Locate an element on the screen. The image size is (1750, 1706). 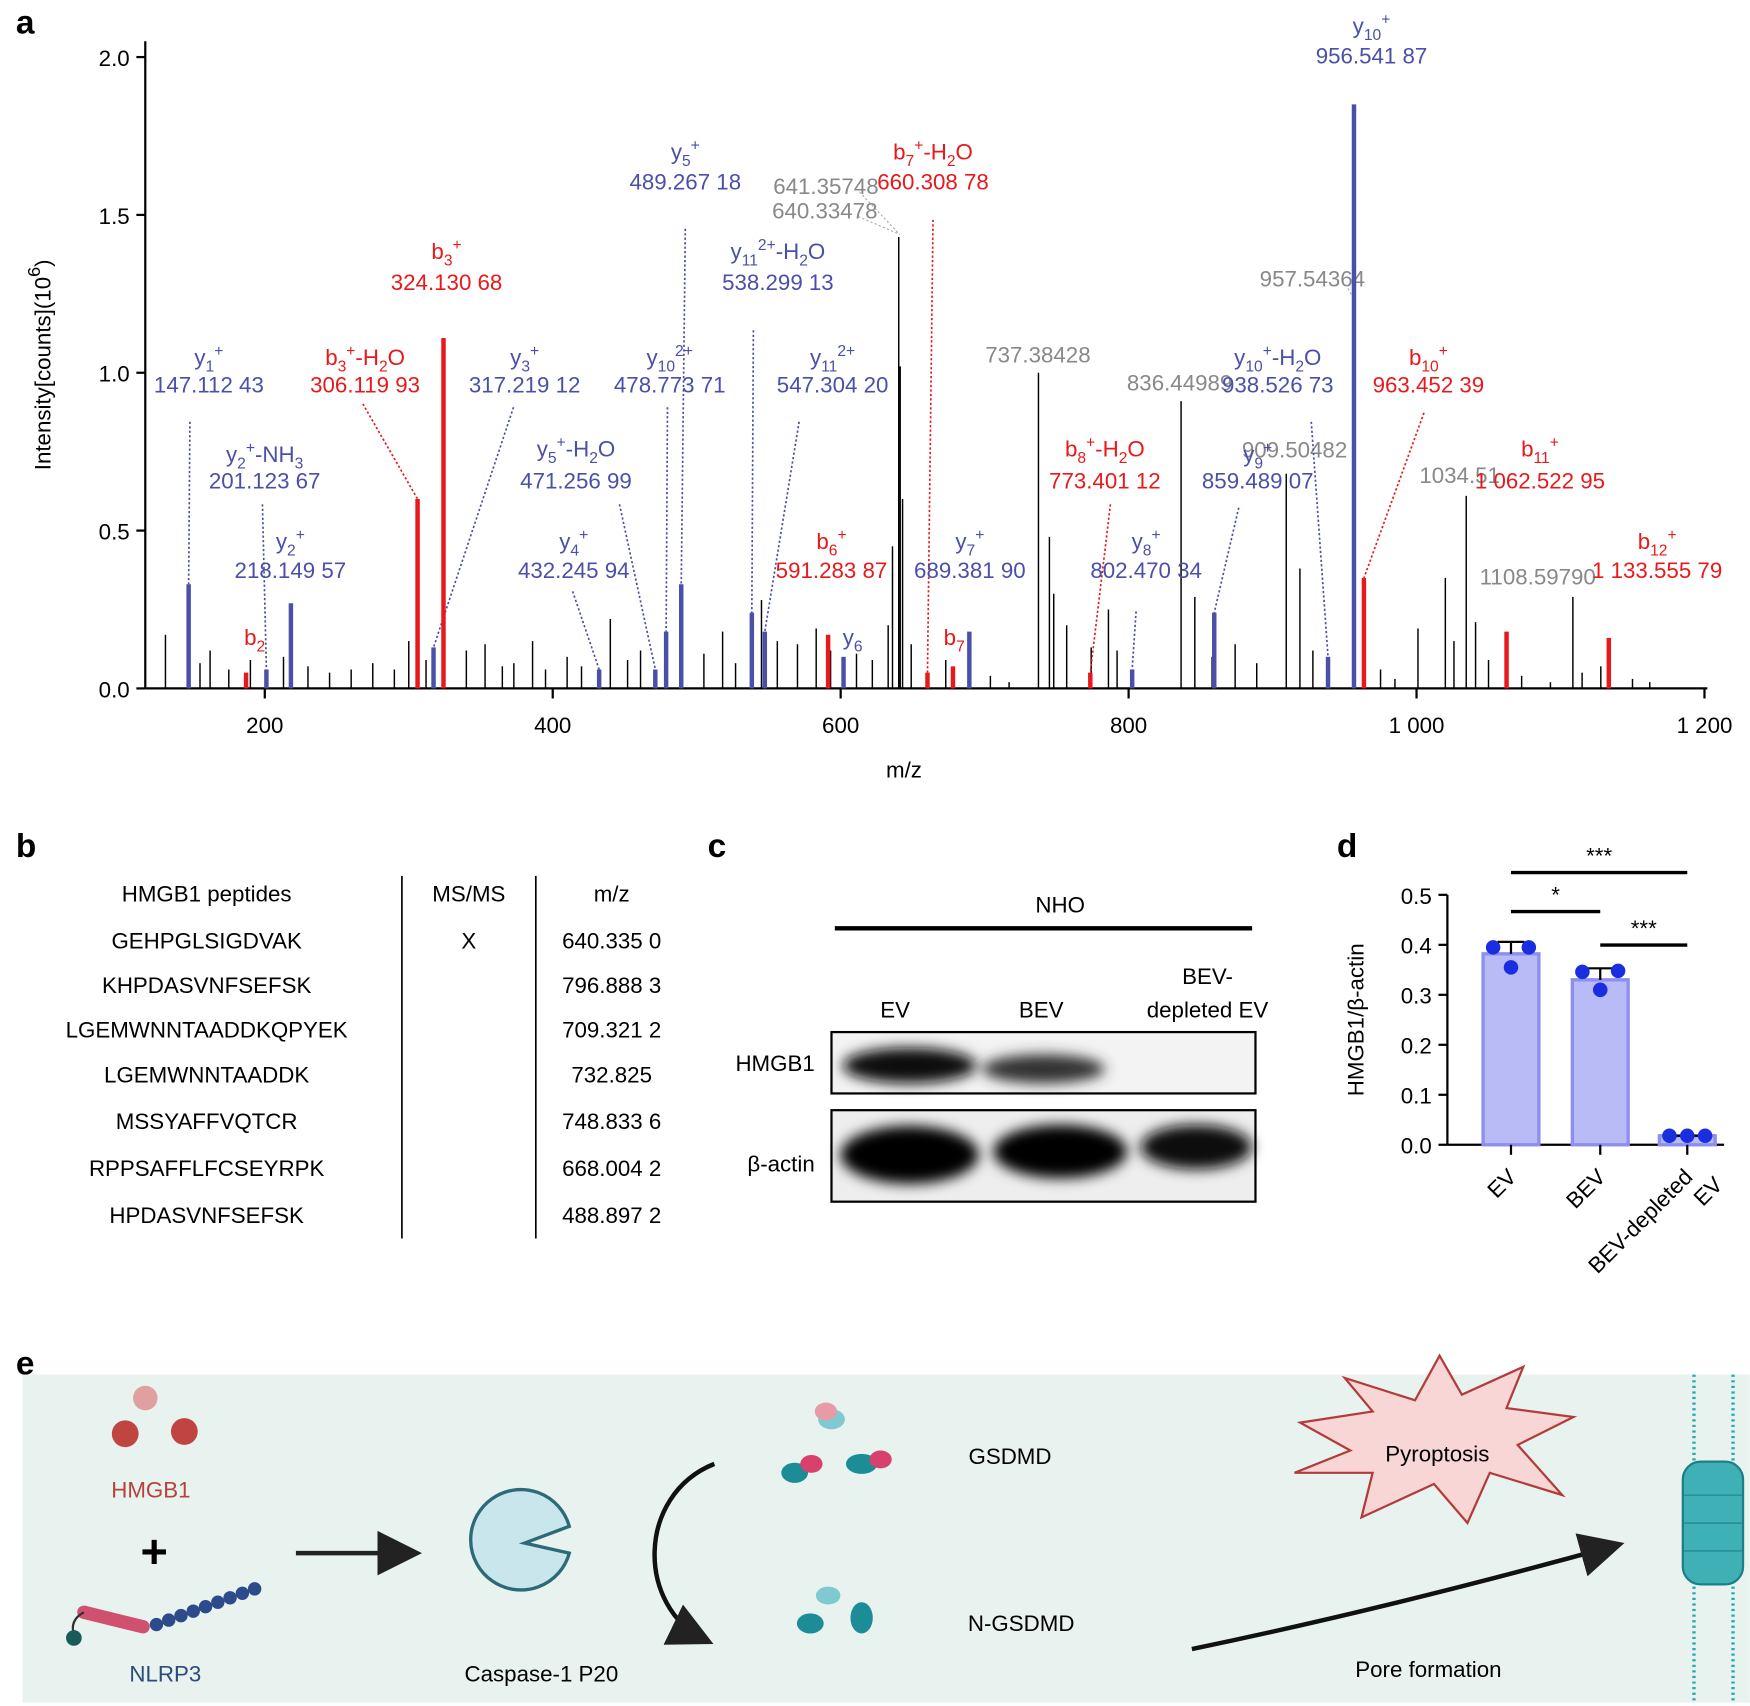
y-tick-label: 0.1 is located at coordinates (1416, 1096).